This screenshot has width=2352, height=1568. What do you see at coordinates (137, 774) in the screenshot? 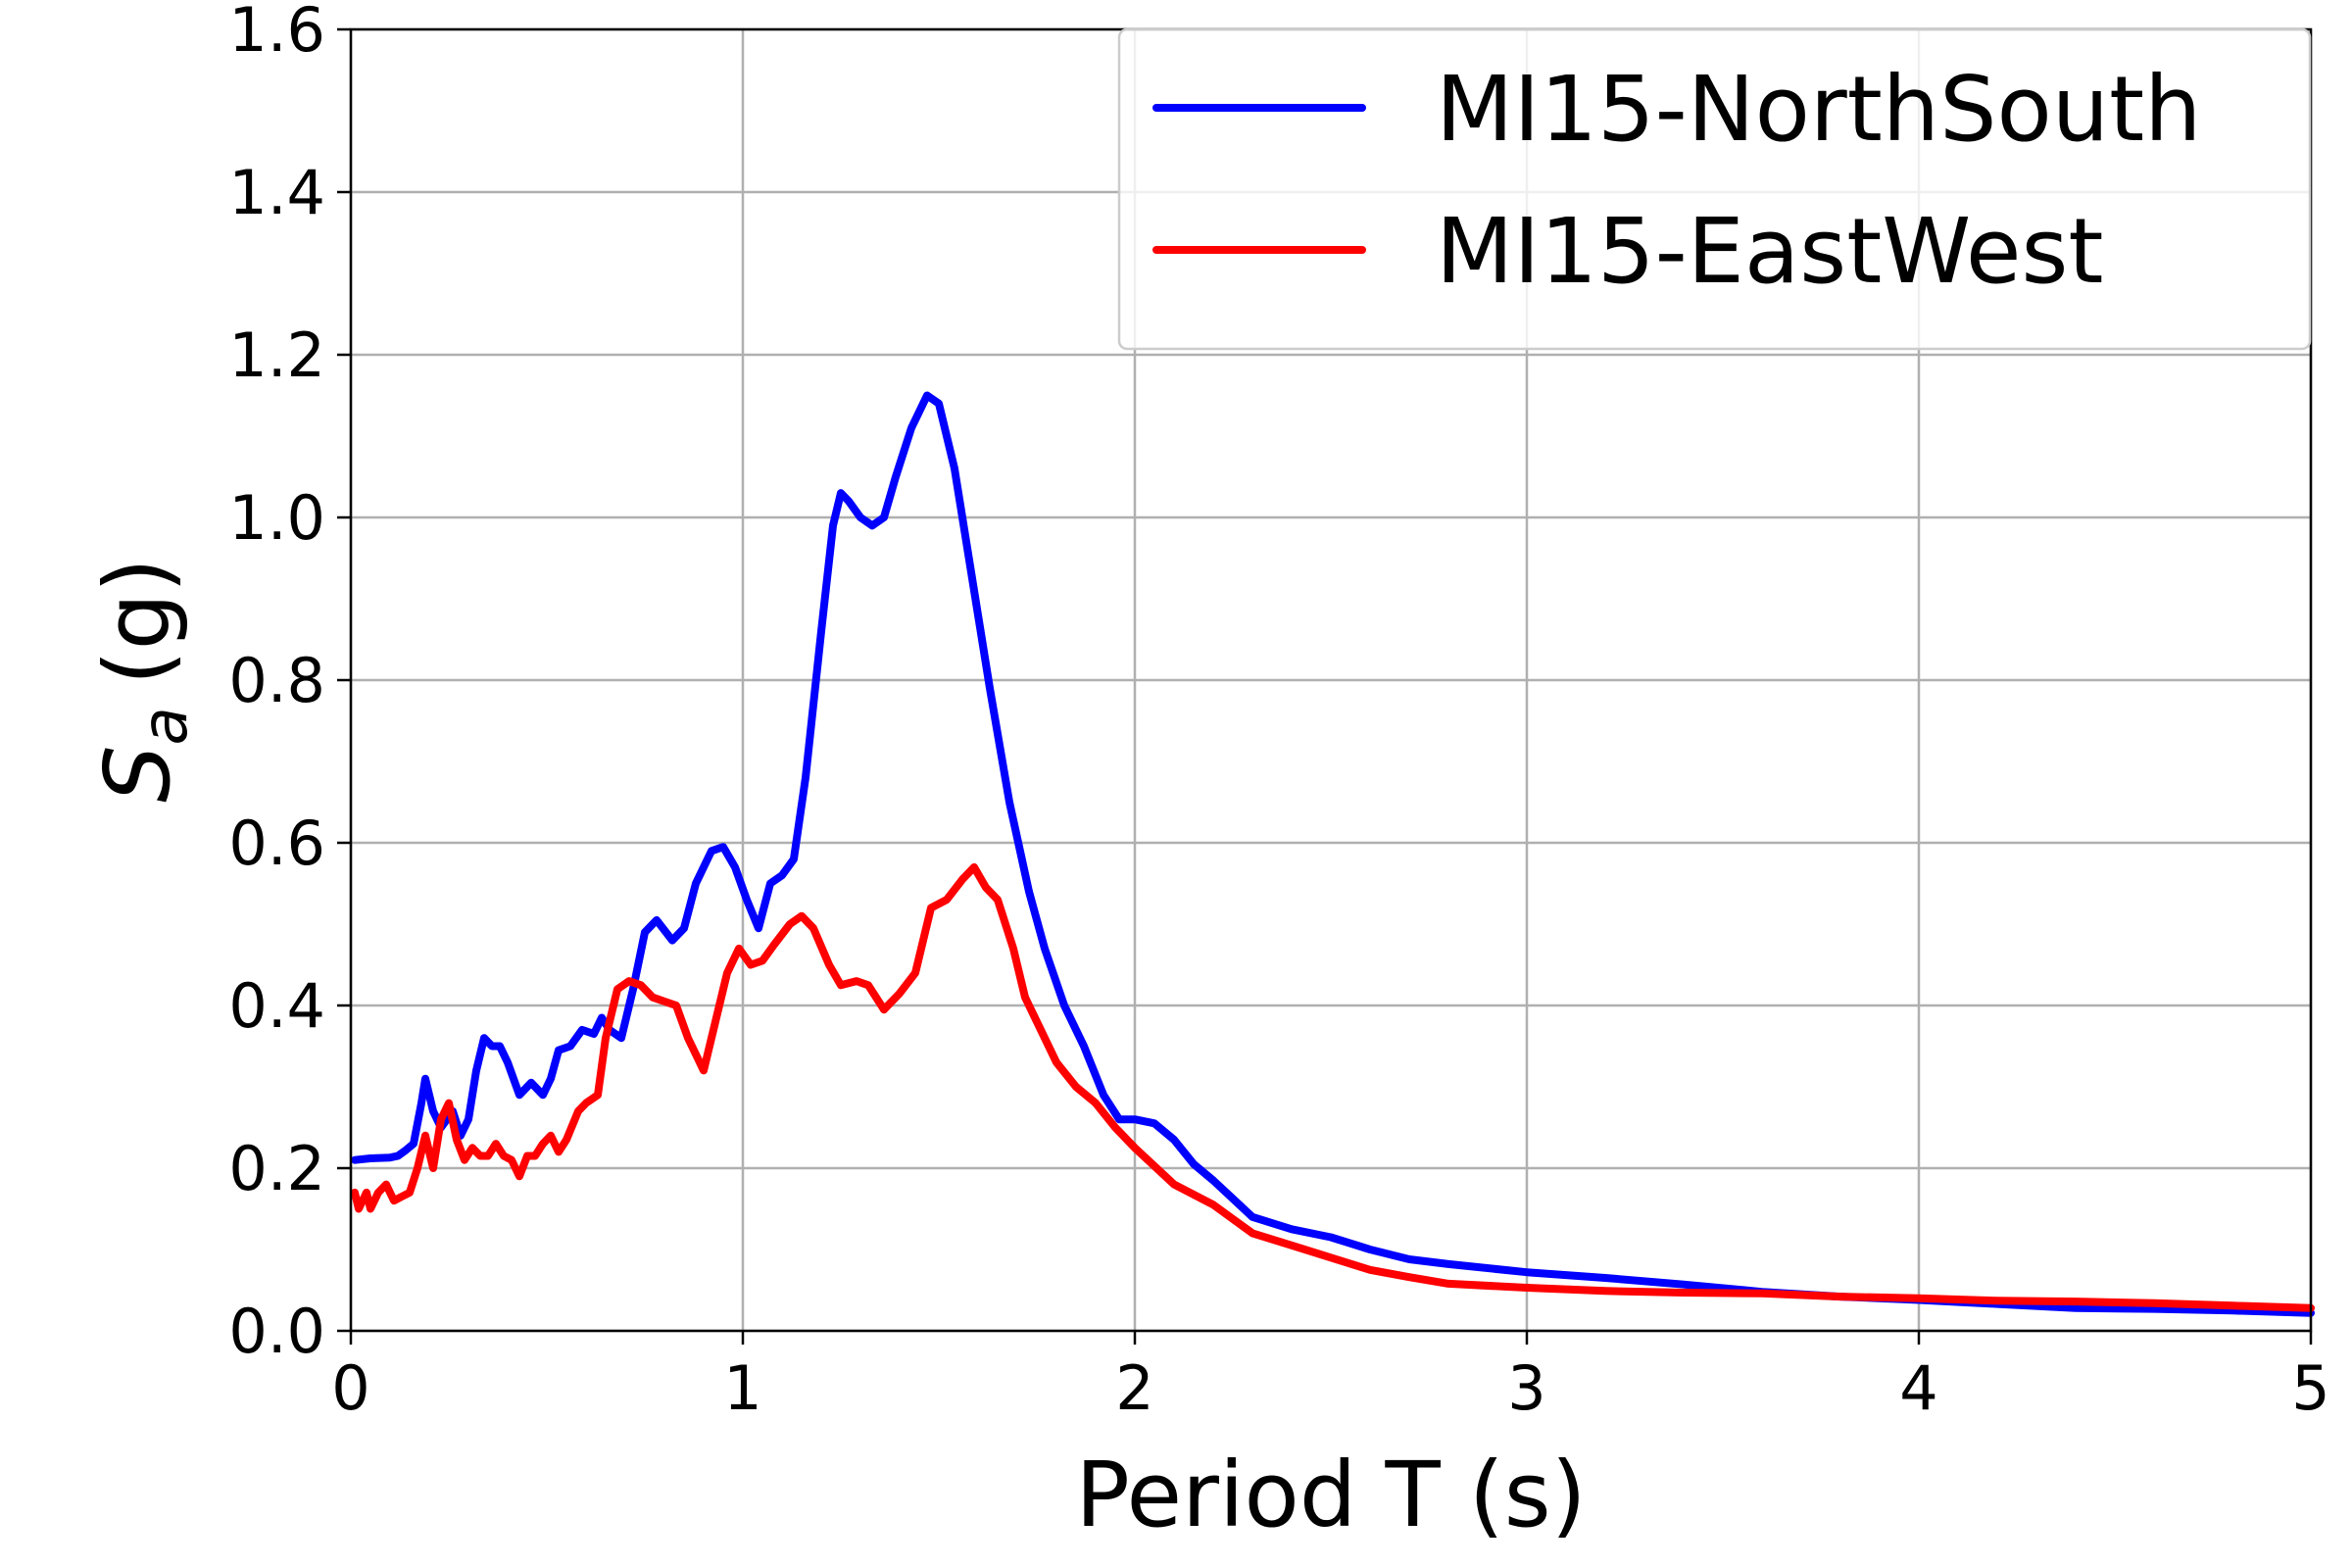
I see `y-axis-label-symbol: S` at bounding box center [137, 774].